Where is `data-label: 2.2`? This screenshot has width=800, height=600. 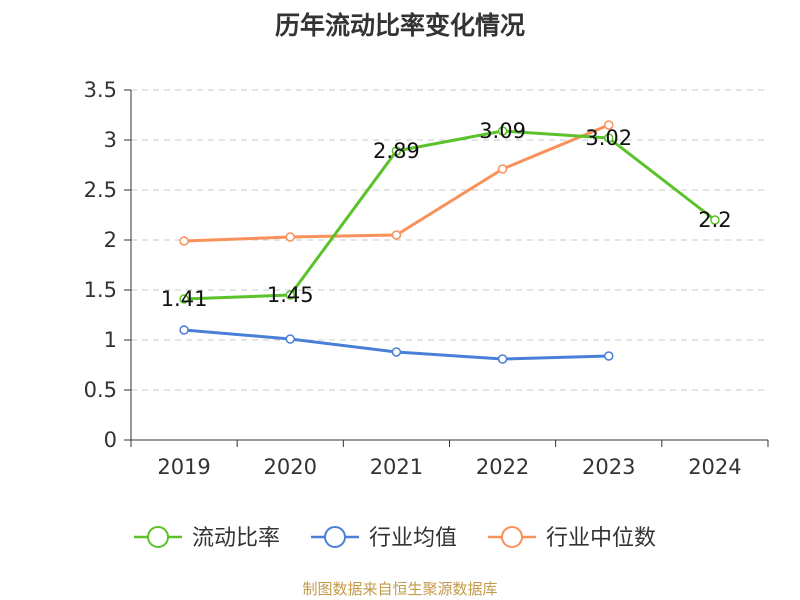
data-label: 2.2 is located at coordinates (714, 220).